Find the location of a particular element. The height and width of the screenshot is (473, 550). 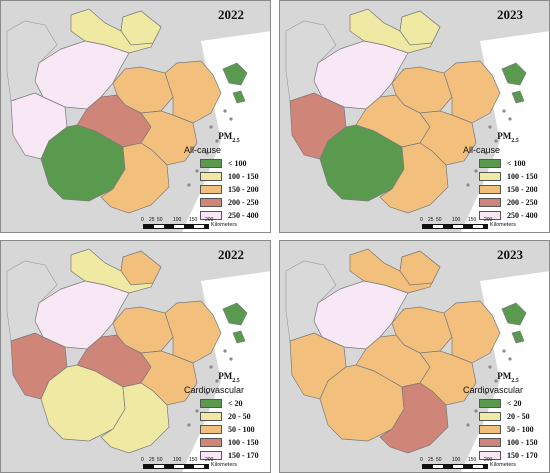

legend-label: 250 - 400 is located at coordinates (522, 215).